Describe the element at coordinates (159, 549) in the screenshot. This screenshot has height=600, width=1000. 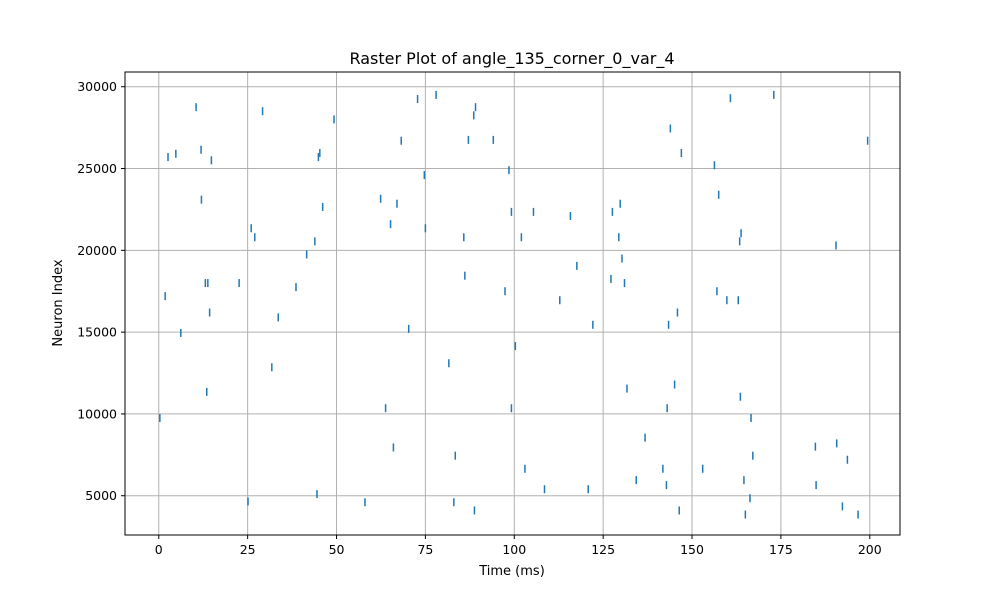
I see `x-tick-label: 0` at that location.